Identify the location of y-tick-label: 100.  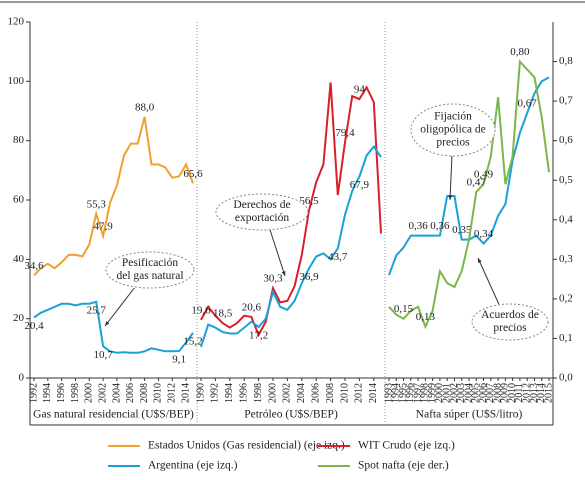
(16, 81).